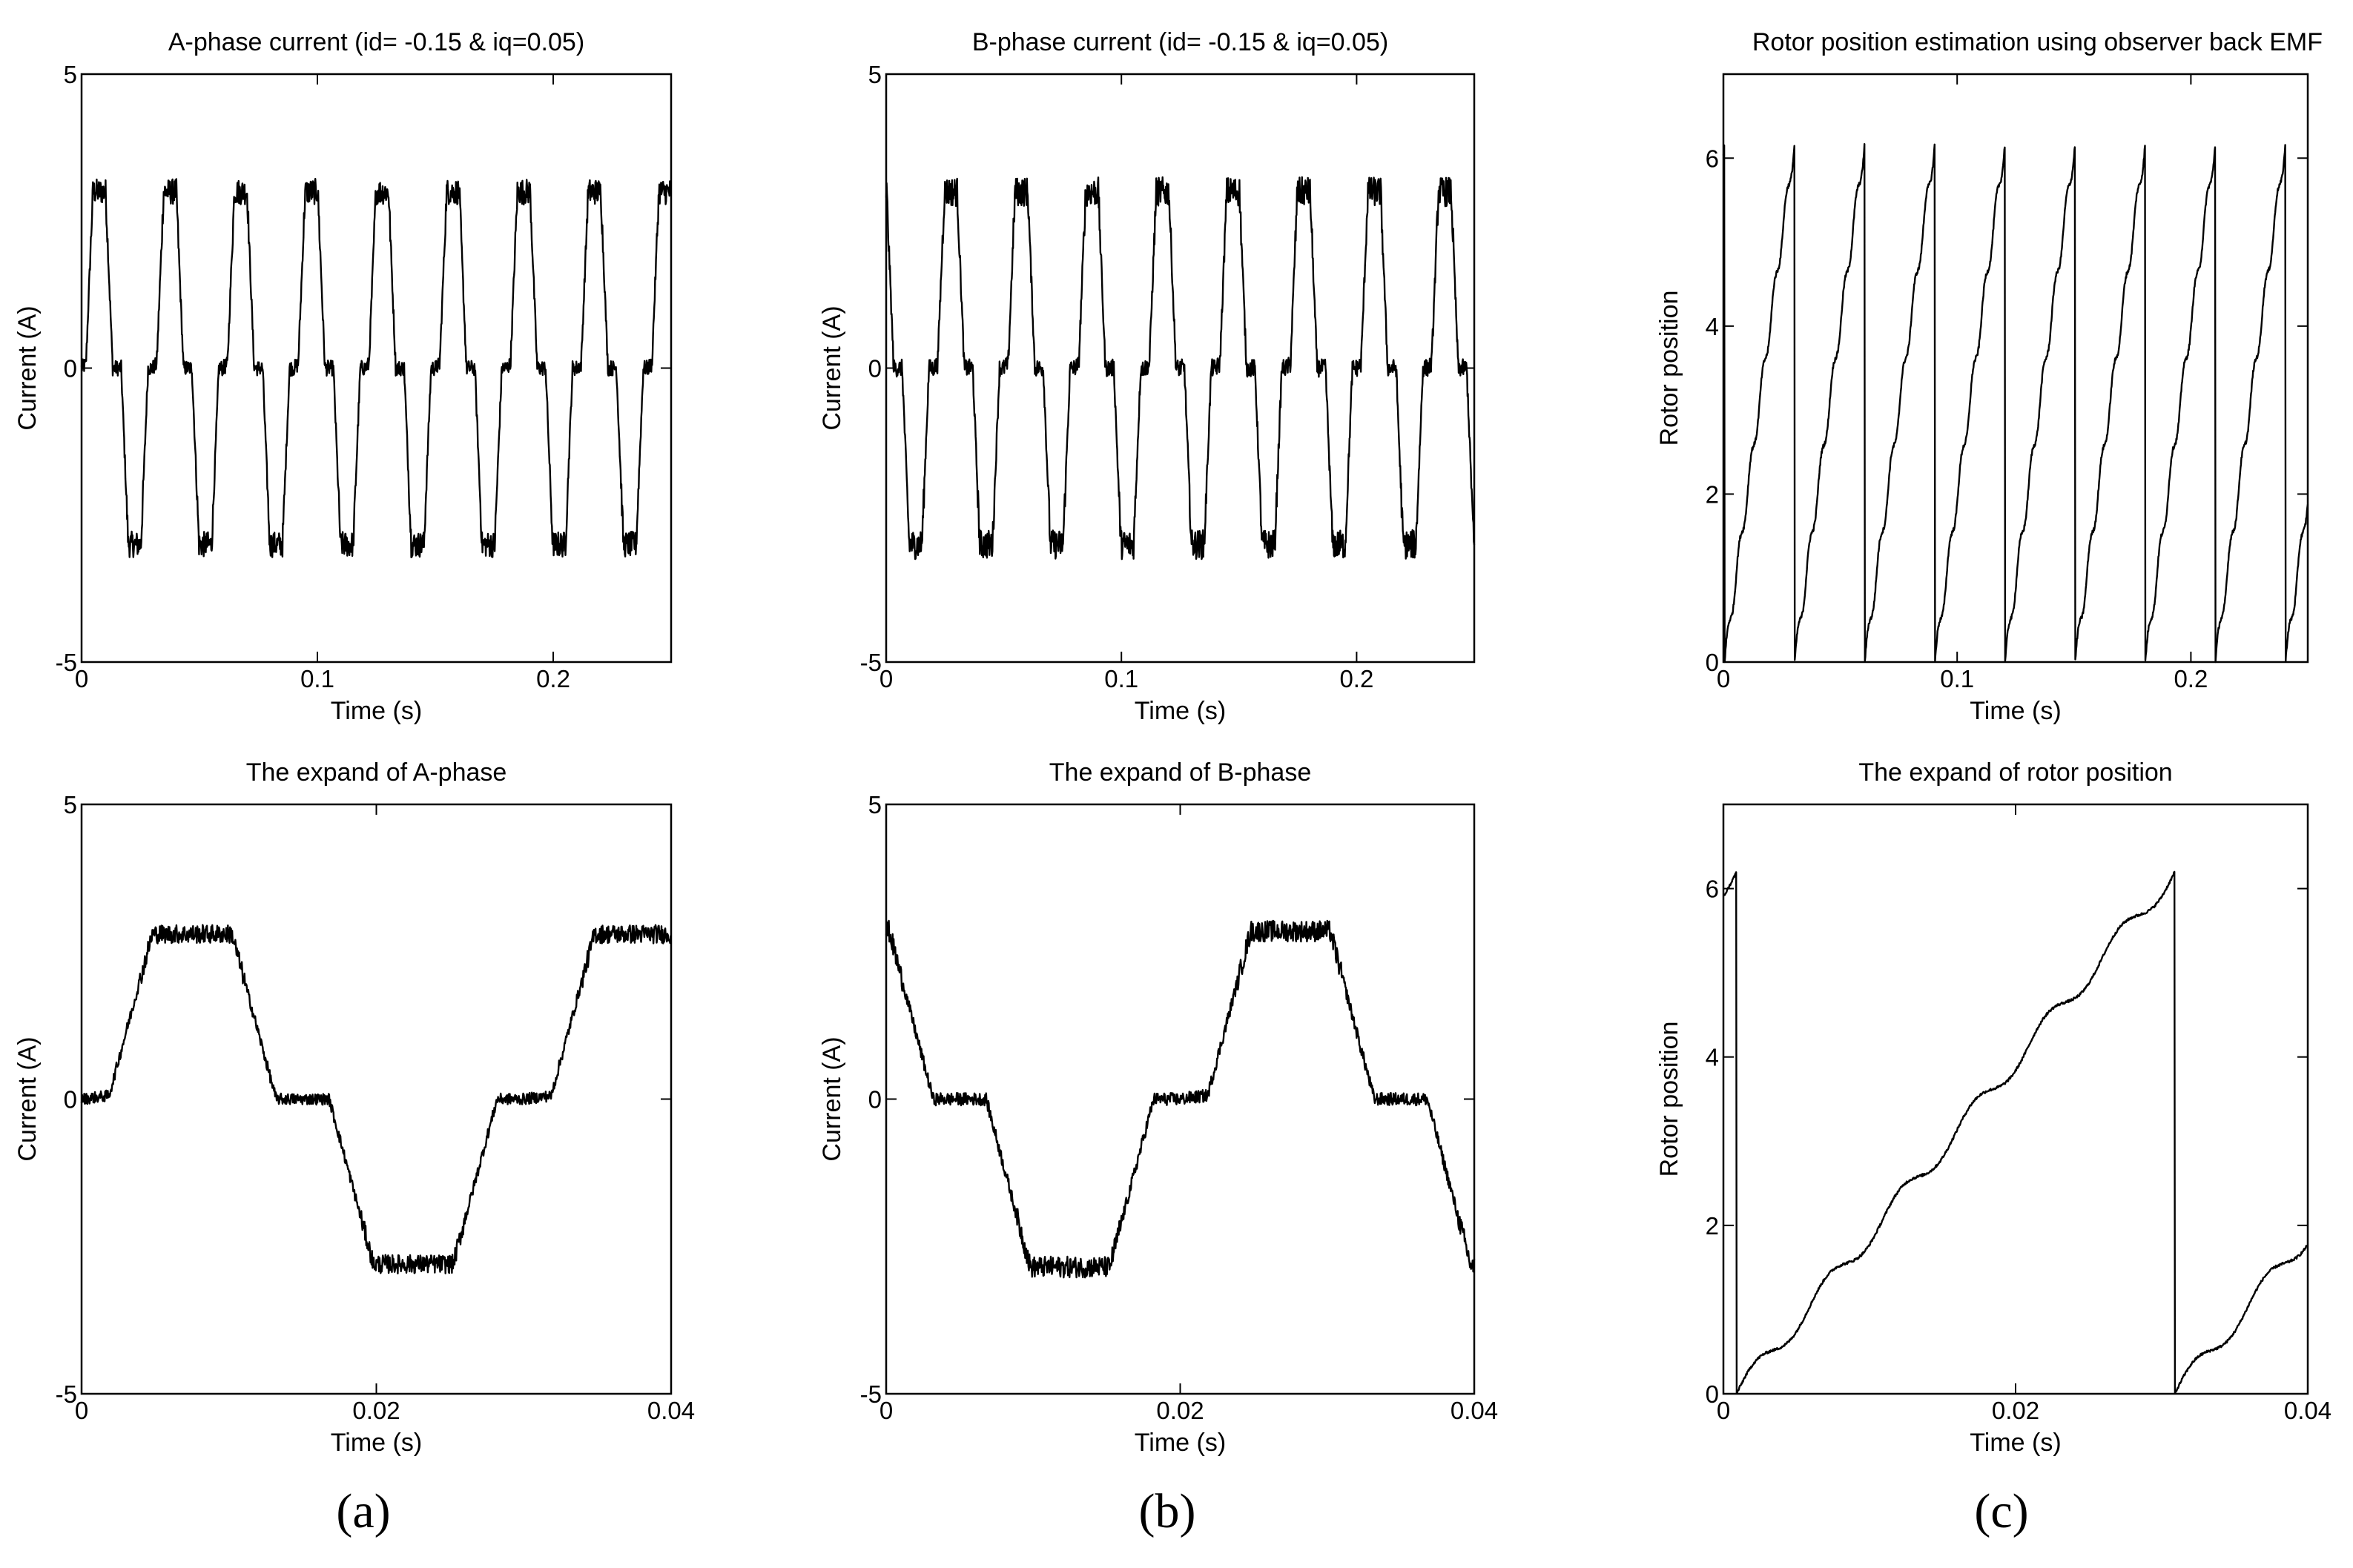 The image size is (2353, 1568). I want to click on x-axis-label-a-top: Time (s), so click(376, 711).